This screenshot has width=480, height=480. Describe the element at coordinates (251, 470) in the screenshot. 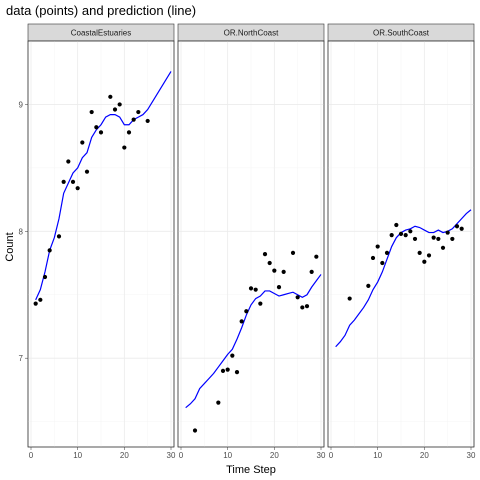

I see `x-axis-label: Time Step` at that location.